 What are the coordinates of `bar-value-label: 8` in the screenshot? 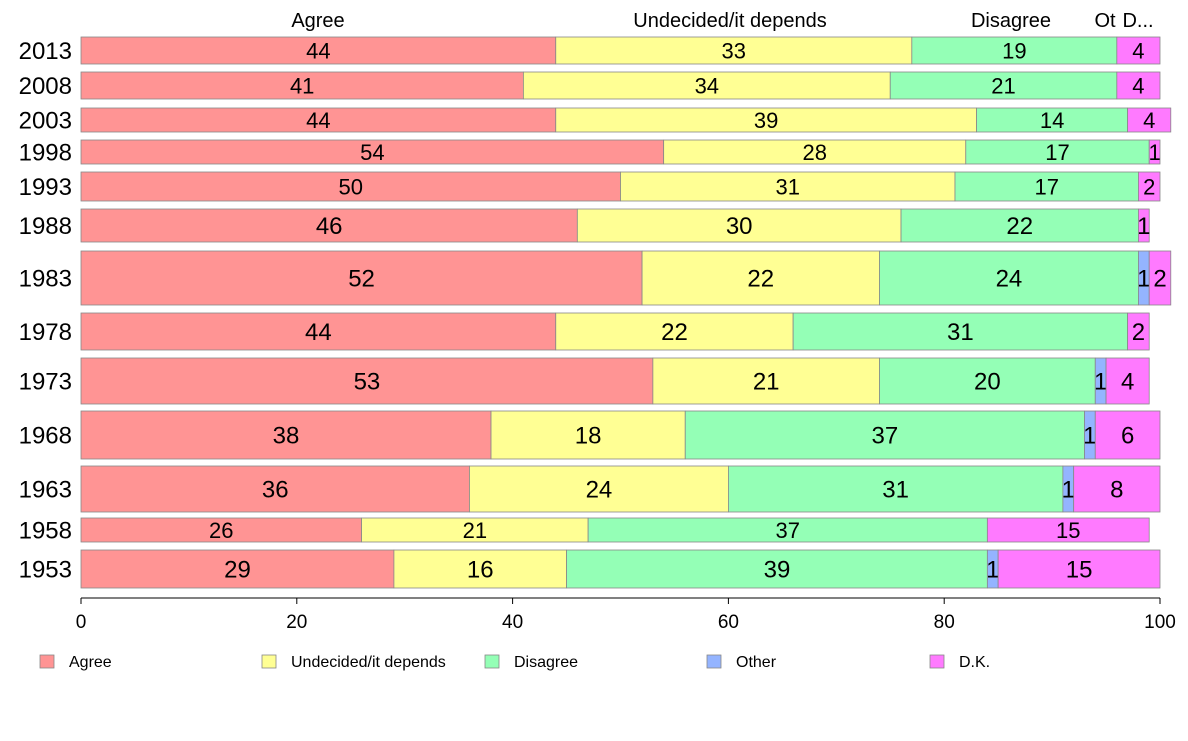 It's located at (1116, 490).